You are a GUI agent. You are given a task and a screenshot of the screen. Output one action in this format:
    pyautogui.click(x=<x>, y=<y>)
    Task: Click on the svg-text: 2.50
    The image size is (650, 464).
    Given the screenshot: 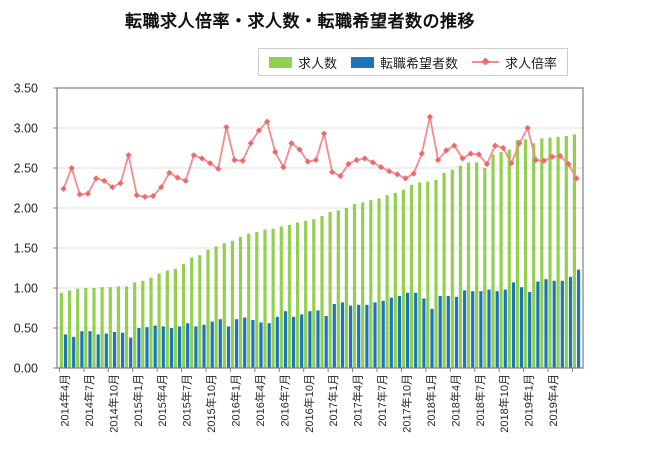 What is the action you would take?
    pyautogui.click(x=26, y=169)
    